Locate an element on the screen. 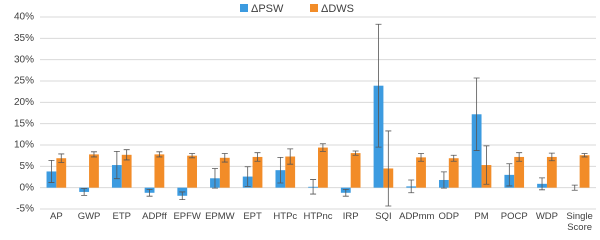 The image size is (600, 240). x-tick-label: ADPff is located at coordinates (154, 216).